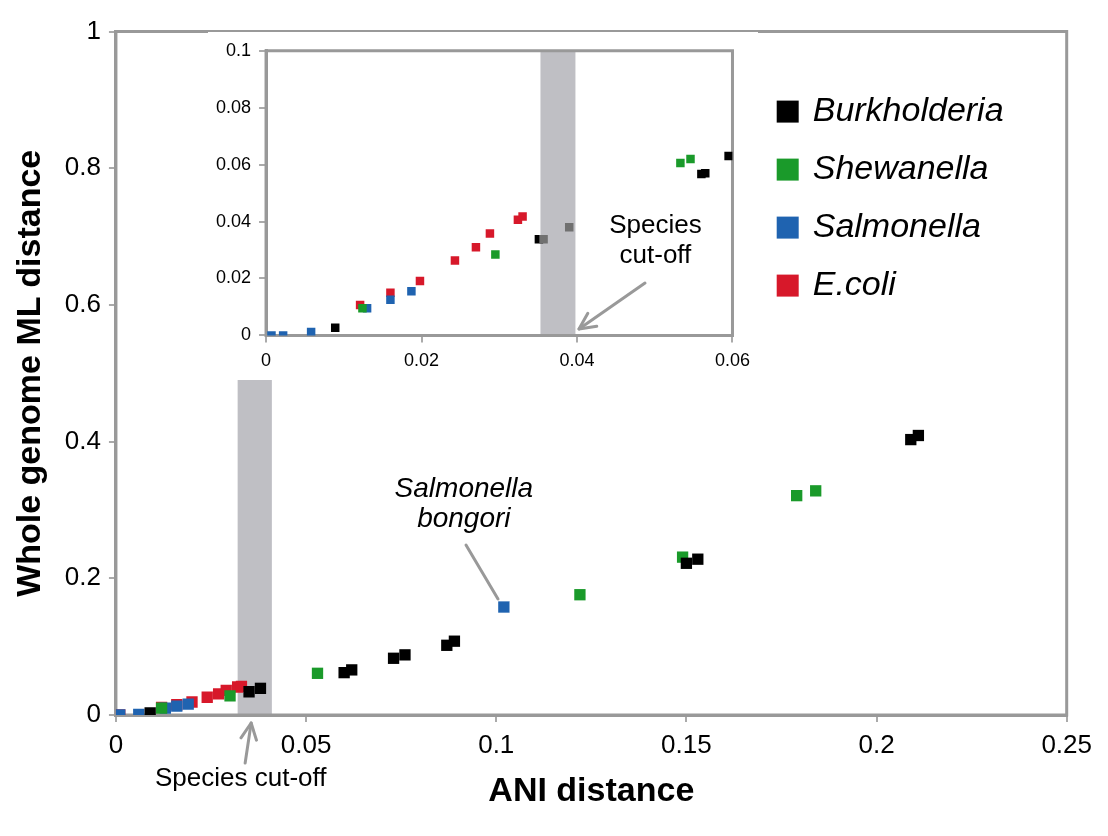  What do you see at coordinates (306, 743) in the screenshot?
I see `x-tick-label: 0.05` at bounding box center [306, 743].